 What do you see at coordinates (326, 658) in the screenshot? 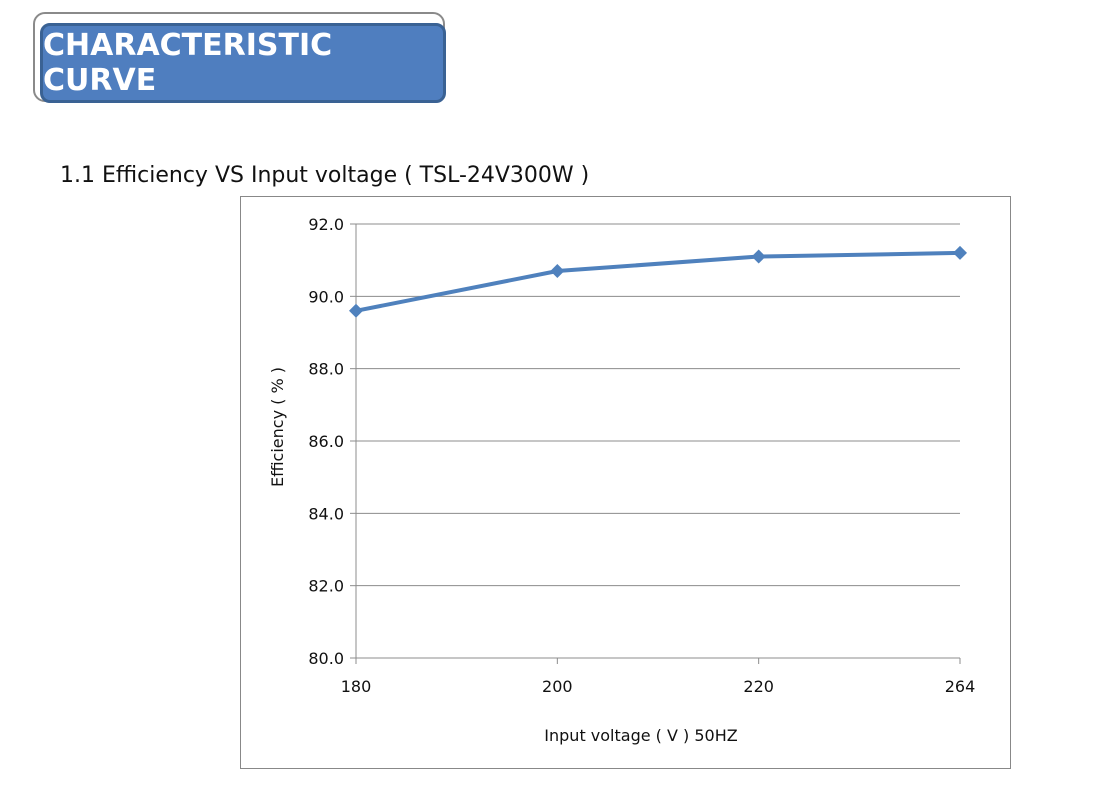
I see `y-tick-label: 80.0` at bounding box center [326, 658].